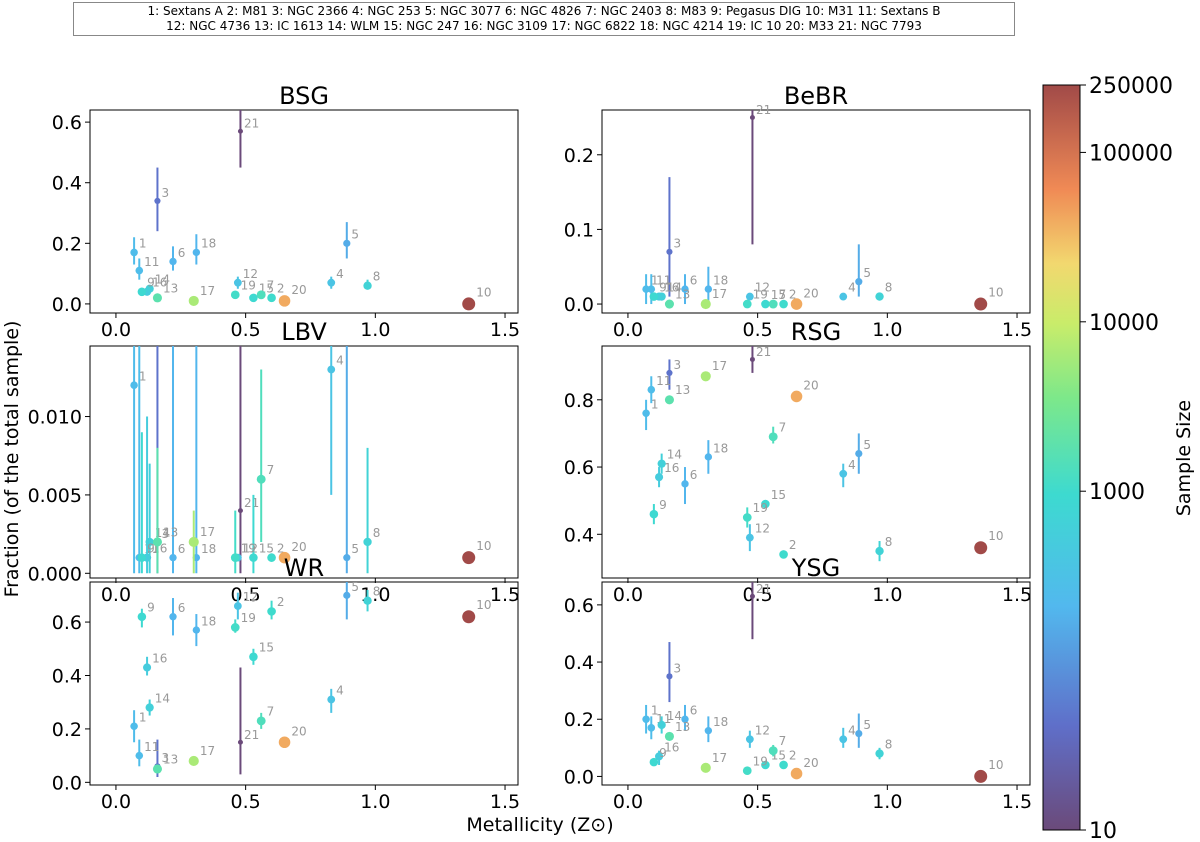  What do you see at coordinates (304, 568) in the screenshot?
I see `panel-title: WR` at bounding box center [304, 568].